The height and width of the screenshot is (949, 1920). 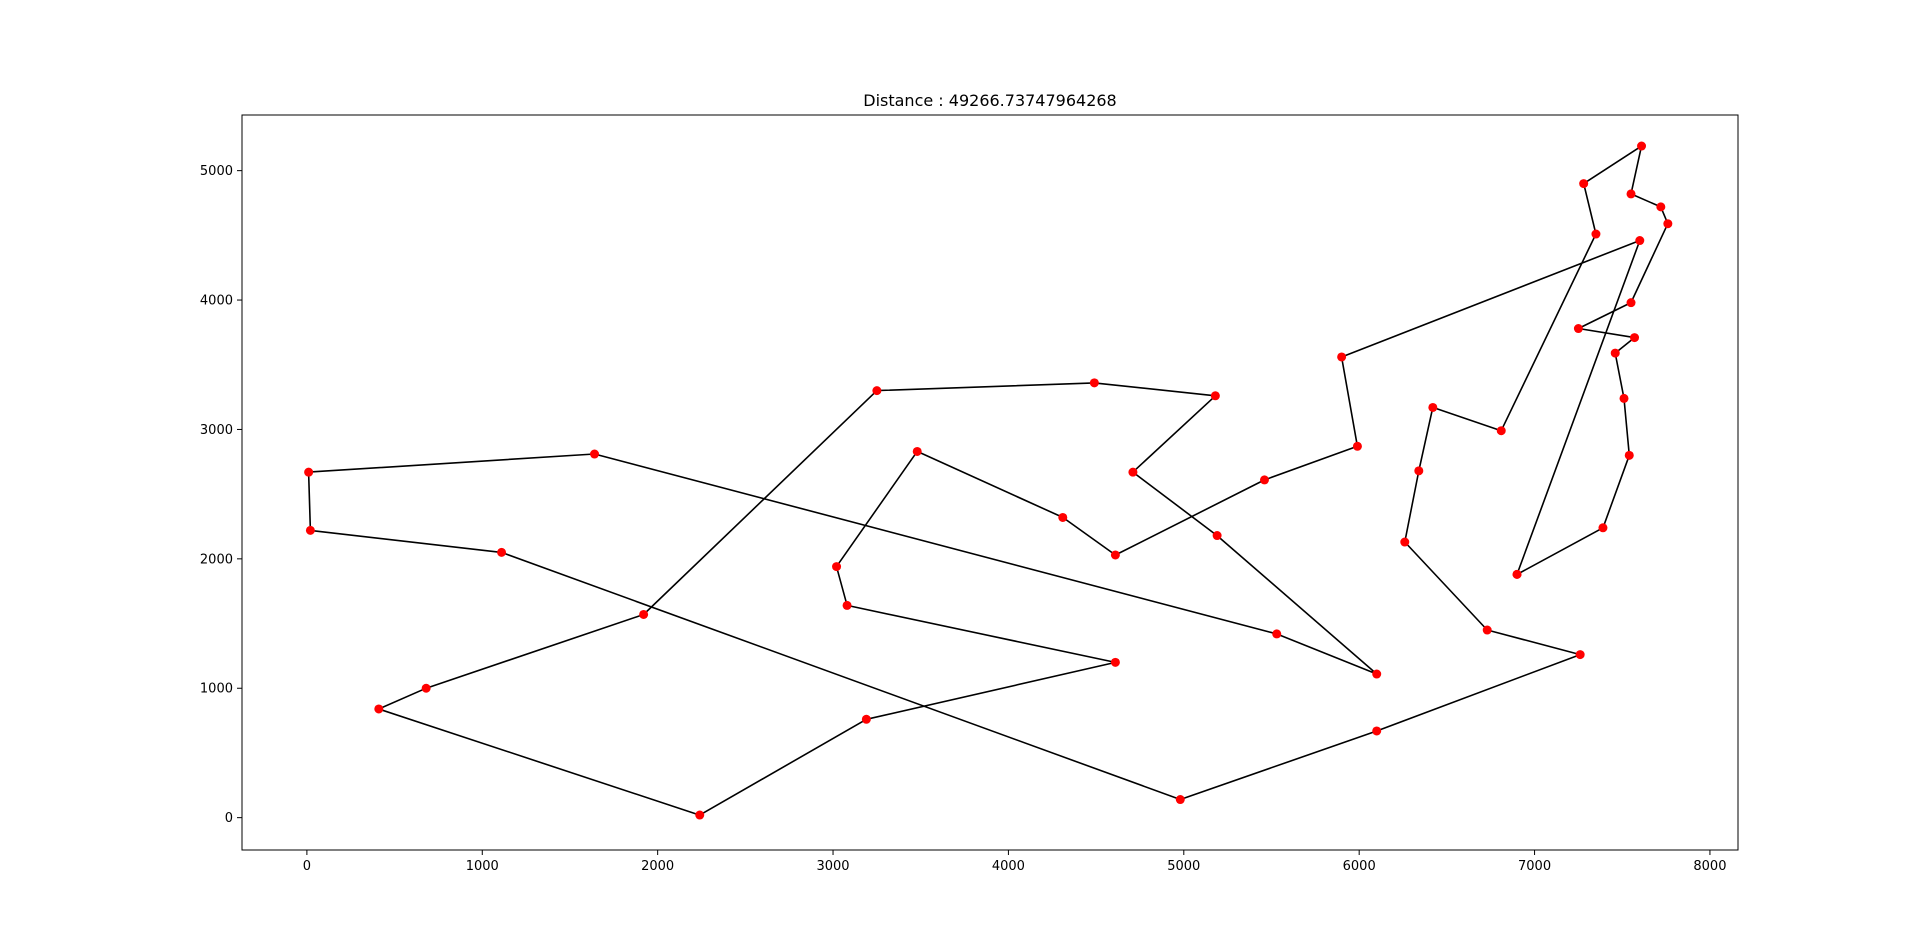 I want to click on x-tick-label: 8000, so click(x=1709, y=866).